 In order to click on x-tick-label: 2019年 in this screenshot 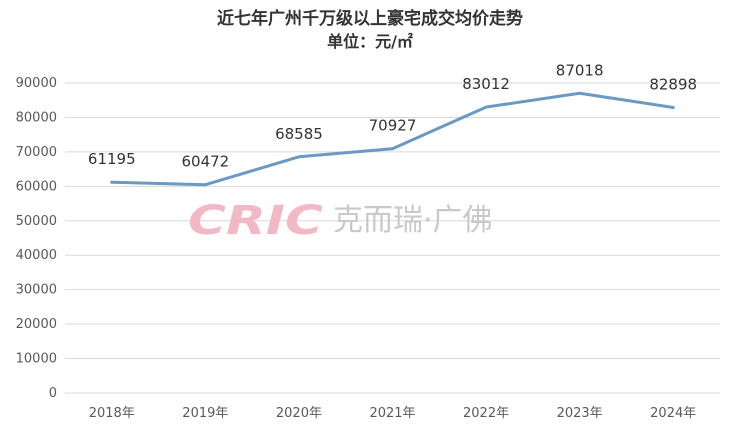, I will do `click(205, 413)`.